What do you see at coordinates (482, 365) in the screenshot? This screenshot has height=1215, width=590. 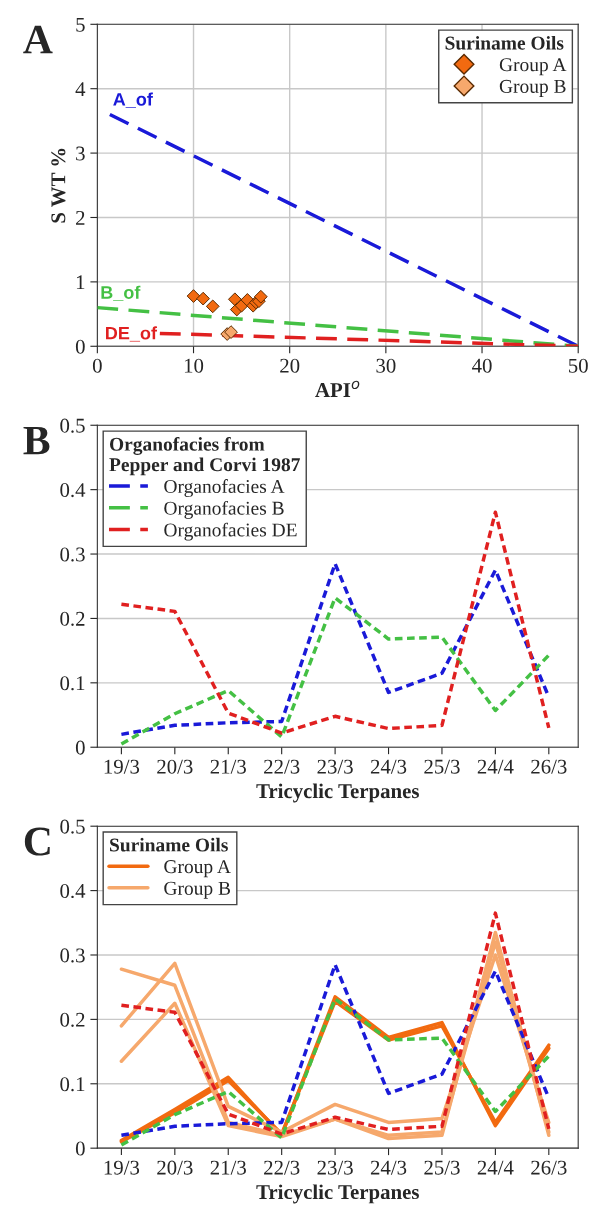 I see `x-tick-label: 40` at bounding box center [482, 365].